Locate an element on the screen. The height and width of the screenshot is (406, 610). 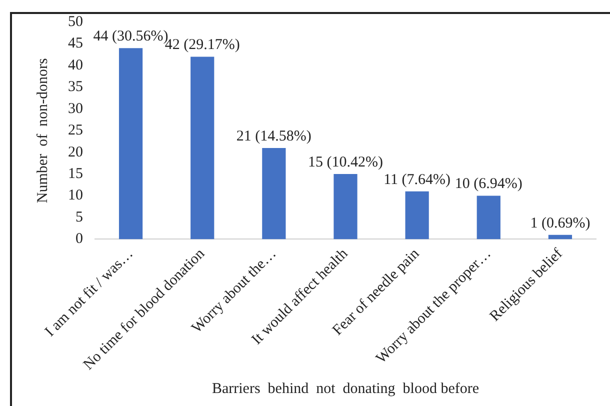
data-label: 10 (6.94%) is located at coordinates (488, 184).